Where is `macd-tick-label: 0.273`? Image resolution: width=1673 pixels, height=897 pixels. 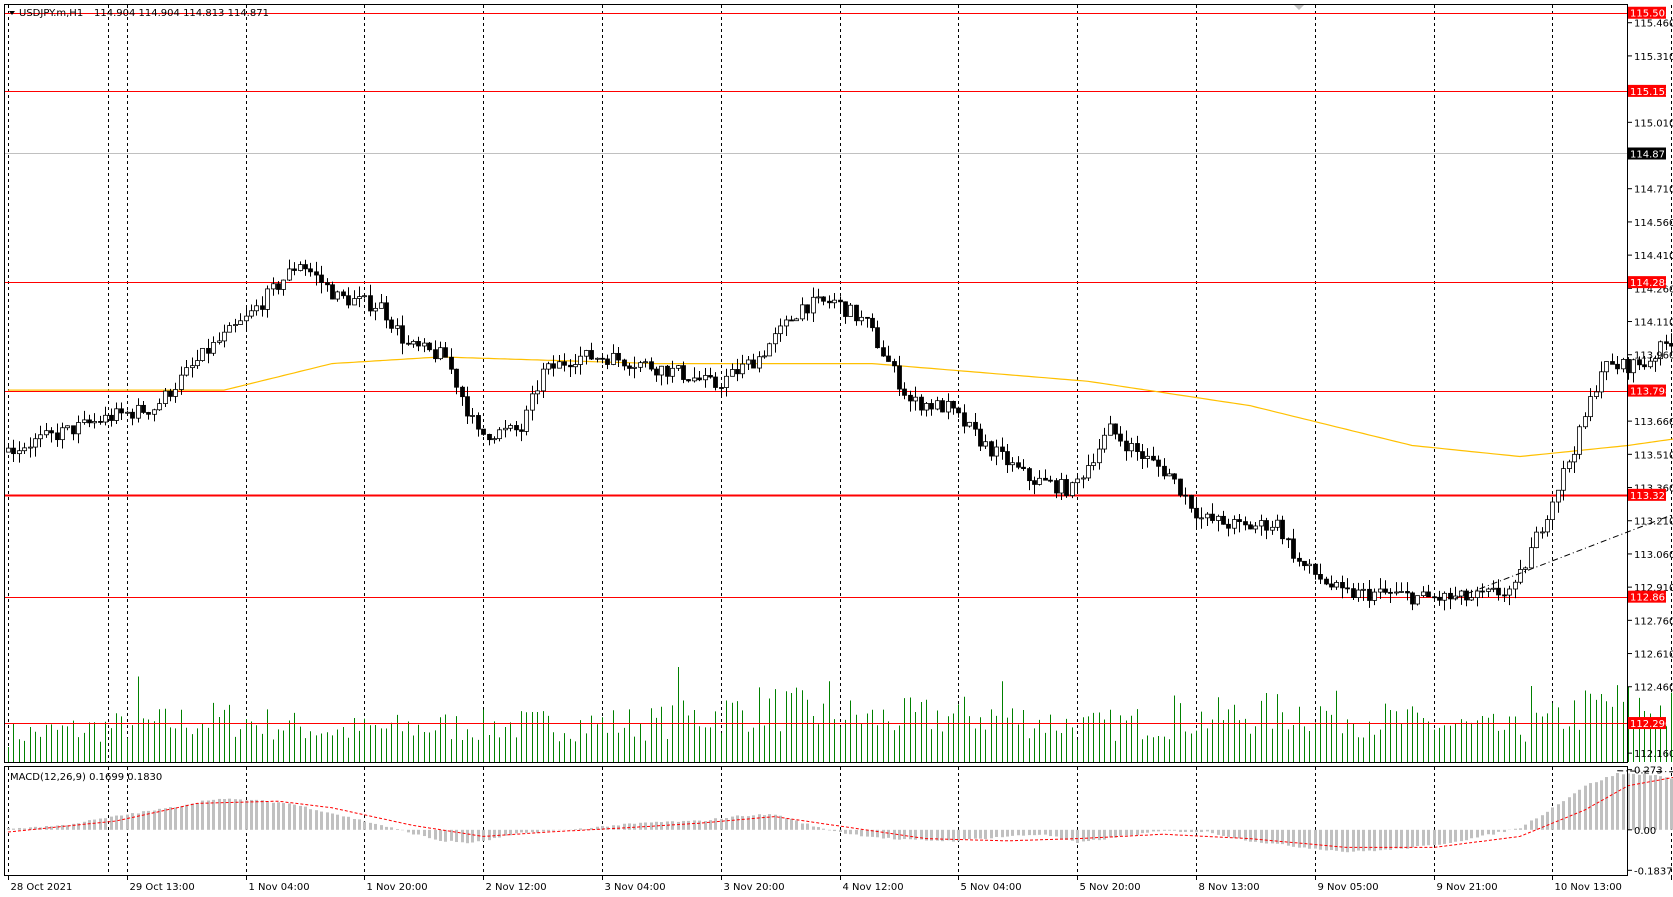
macd-tick-label: 0.273 is located at coordinates (1648, 771).